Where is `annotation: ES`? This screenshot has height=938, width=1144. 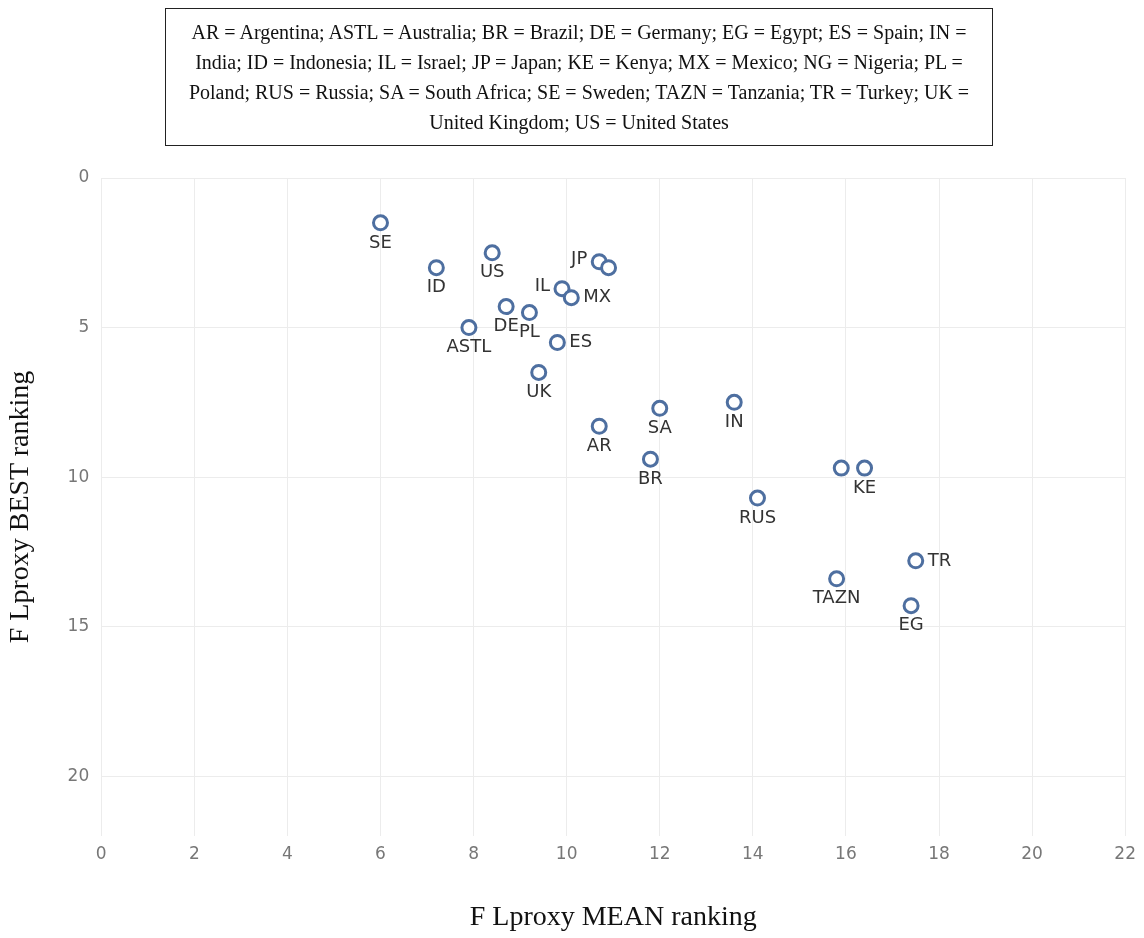
annotation: ES is located at coordinates (581, 341).